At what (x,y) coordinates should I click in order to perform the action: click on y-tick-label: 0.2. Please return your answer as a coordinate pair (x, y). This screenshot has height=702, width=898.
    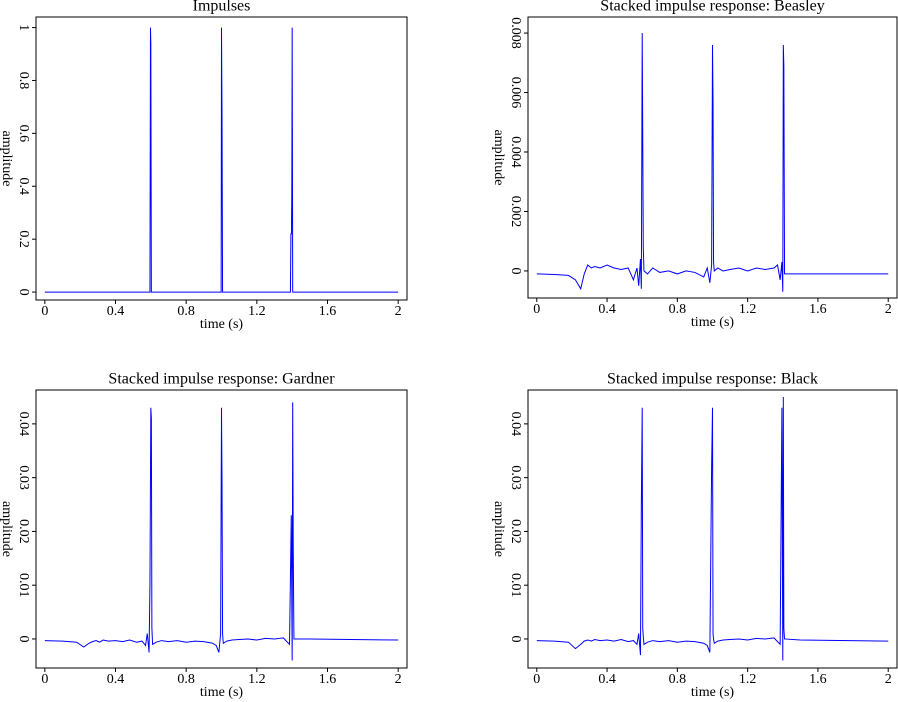
    Looking at the image, I should click on (23, 239).